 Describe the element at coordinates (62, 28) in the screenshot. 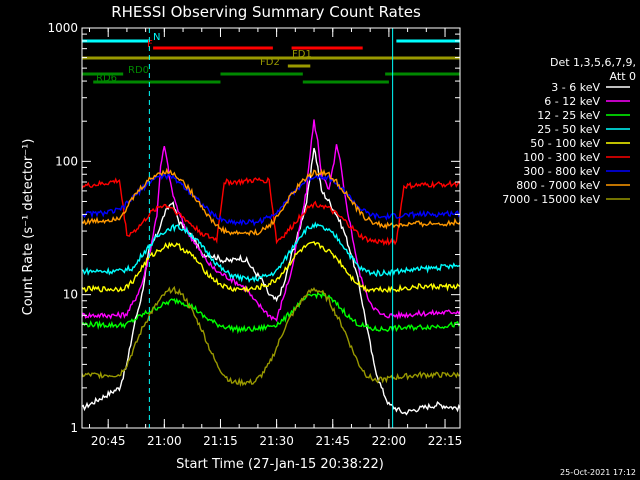

I see `y-tick-label: 1000` at that location.